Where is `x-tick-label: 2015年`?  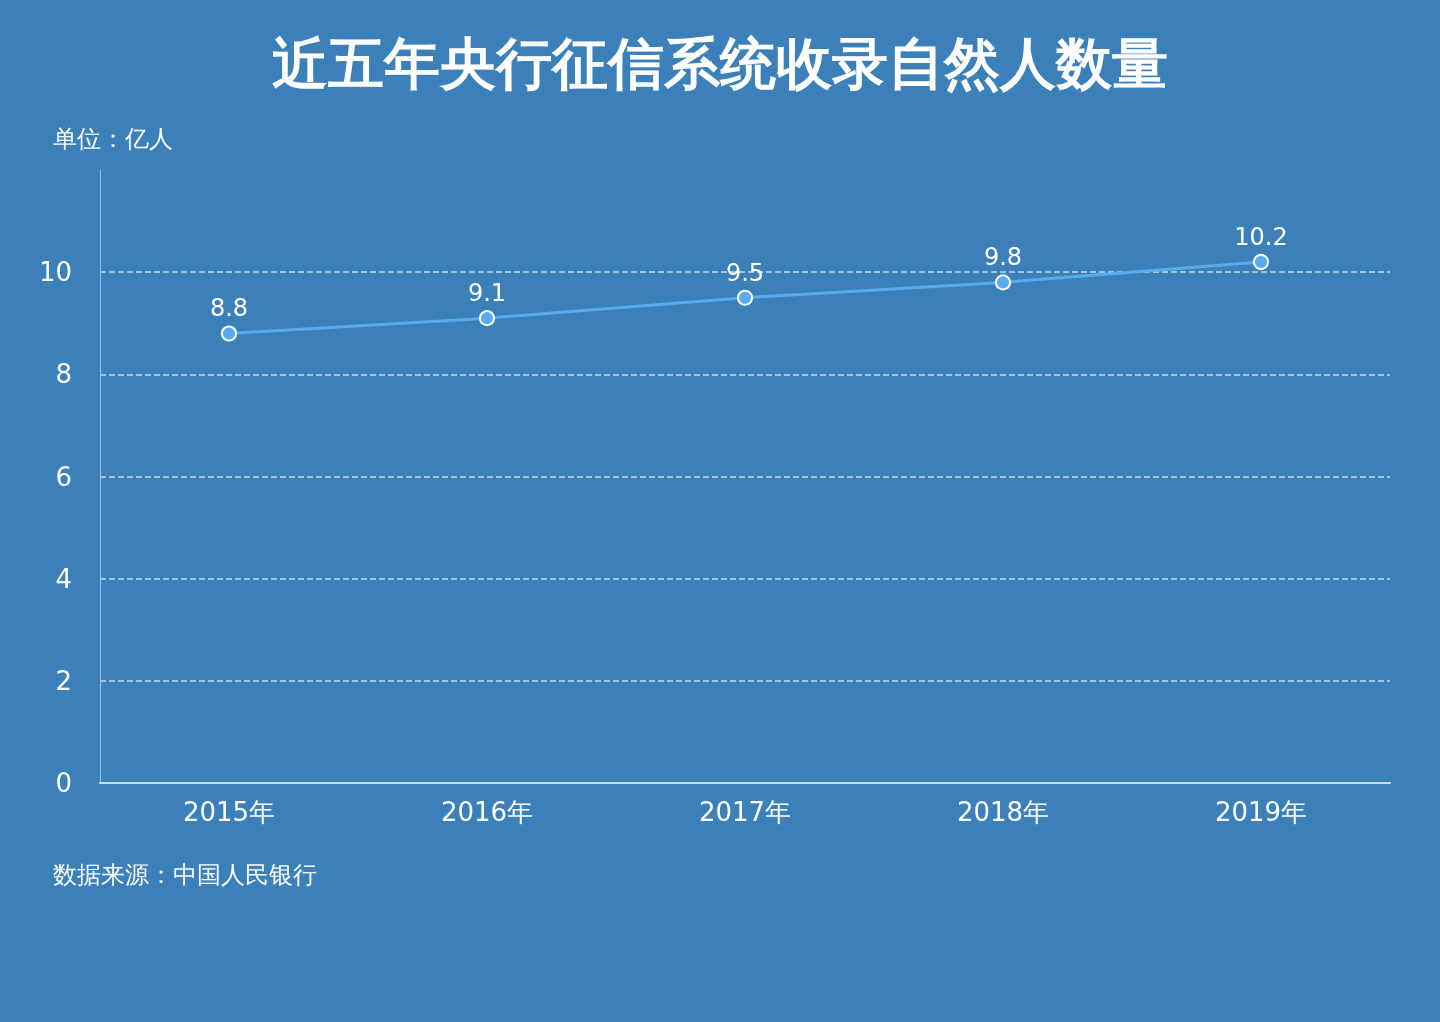
x-tick-label: 2015年 is located at coordinates (229, 812).